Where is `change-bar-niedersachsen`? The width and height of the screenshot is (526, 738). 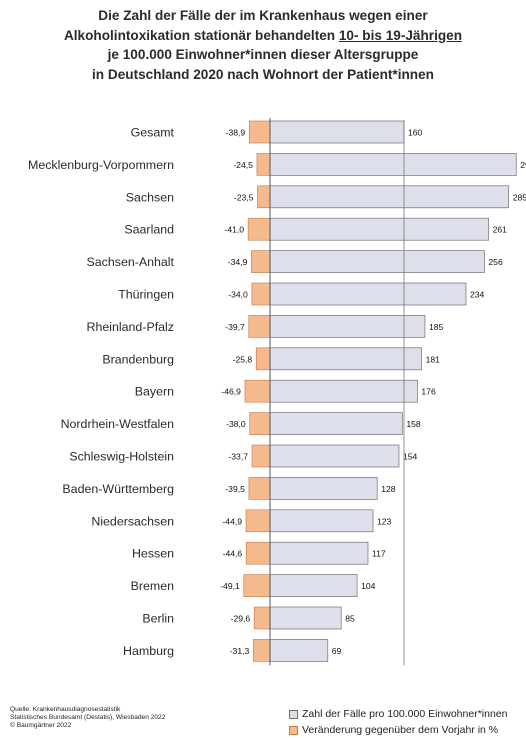
change-bar-niedersachsen is located at coordinates (258, 521).